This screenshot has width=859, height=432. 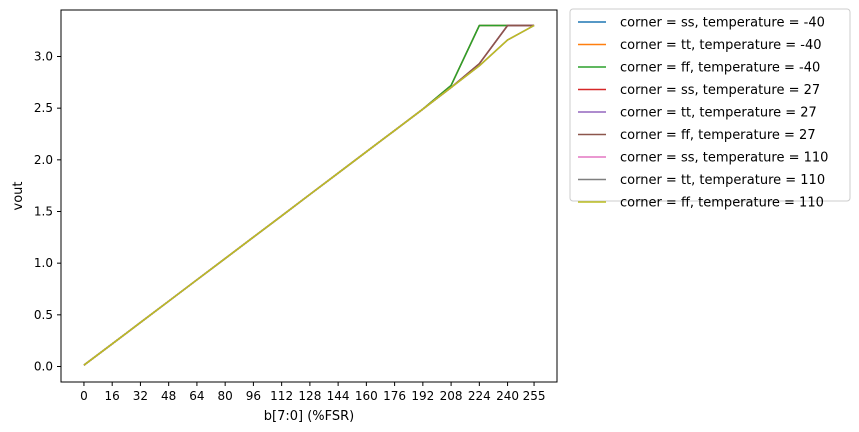 I want to click on legend-item: corner = tt, temperature = 110, so click(x=701, y=180).